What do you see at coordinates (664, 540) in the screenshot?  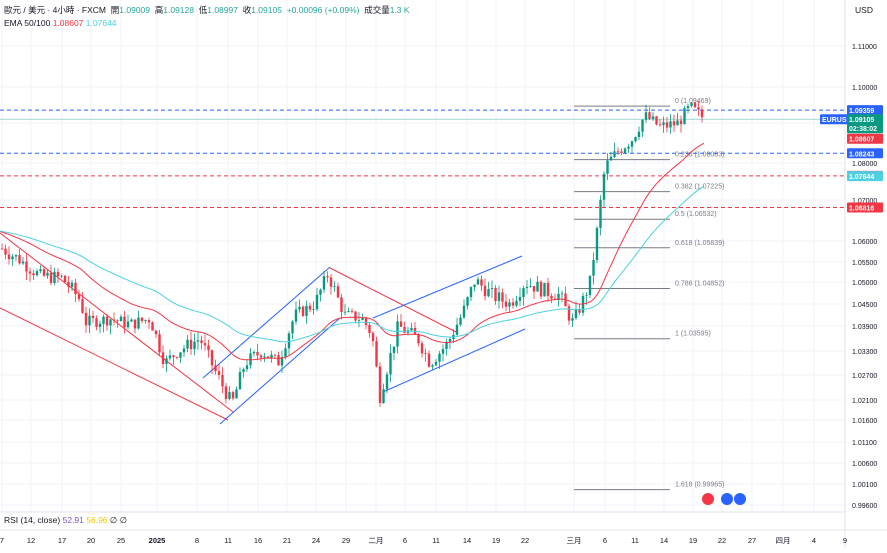 I see `time-label-21: 14` at bounding box center [664, 540].